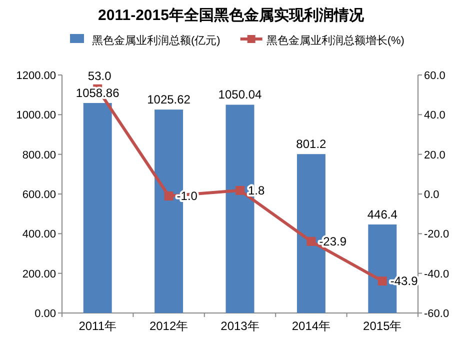 Image resolution: width=462 pixels, height=340 pixels. What do you see at coordinates (97, 326) in the screenshot?
I see `x-tick-label: 2011年` at bounding box center [97, 326].